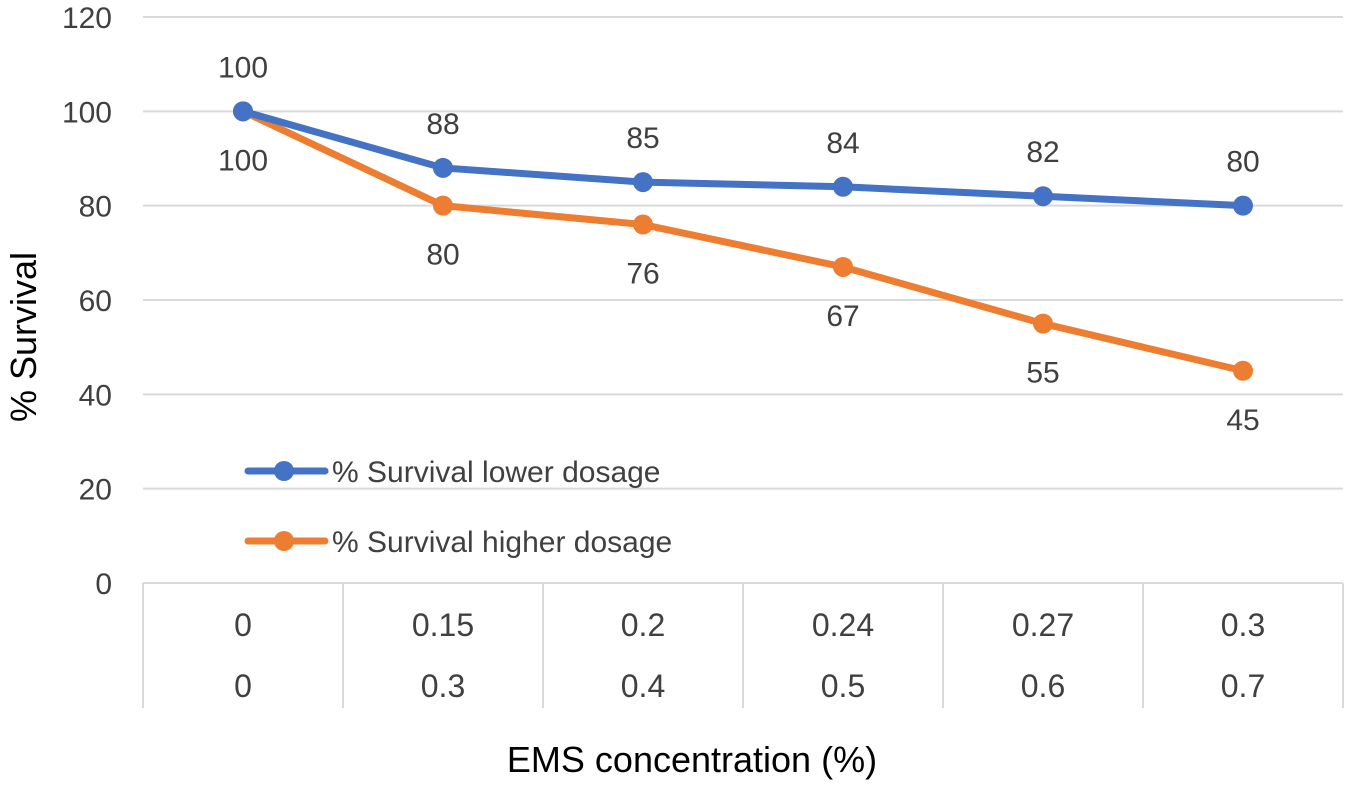 This screenshot has height=788, width=1350. Describe the element at coordinates (743, 645) in the screenshot. I see `x-axis: 0 0 0.15 0.3 0.2 0.4 0.24 0.5 0.27 0.6 0.3 0.7` at that location.